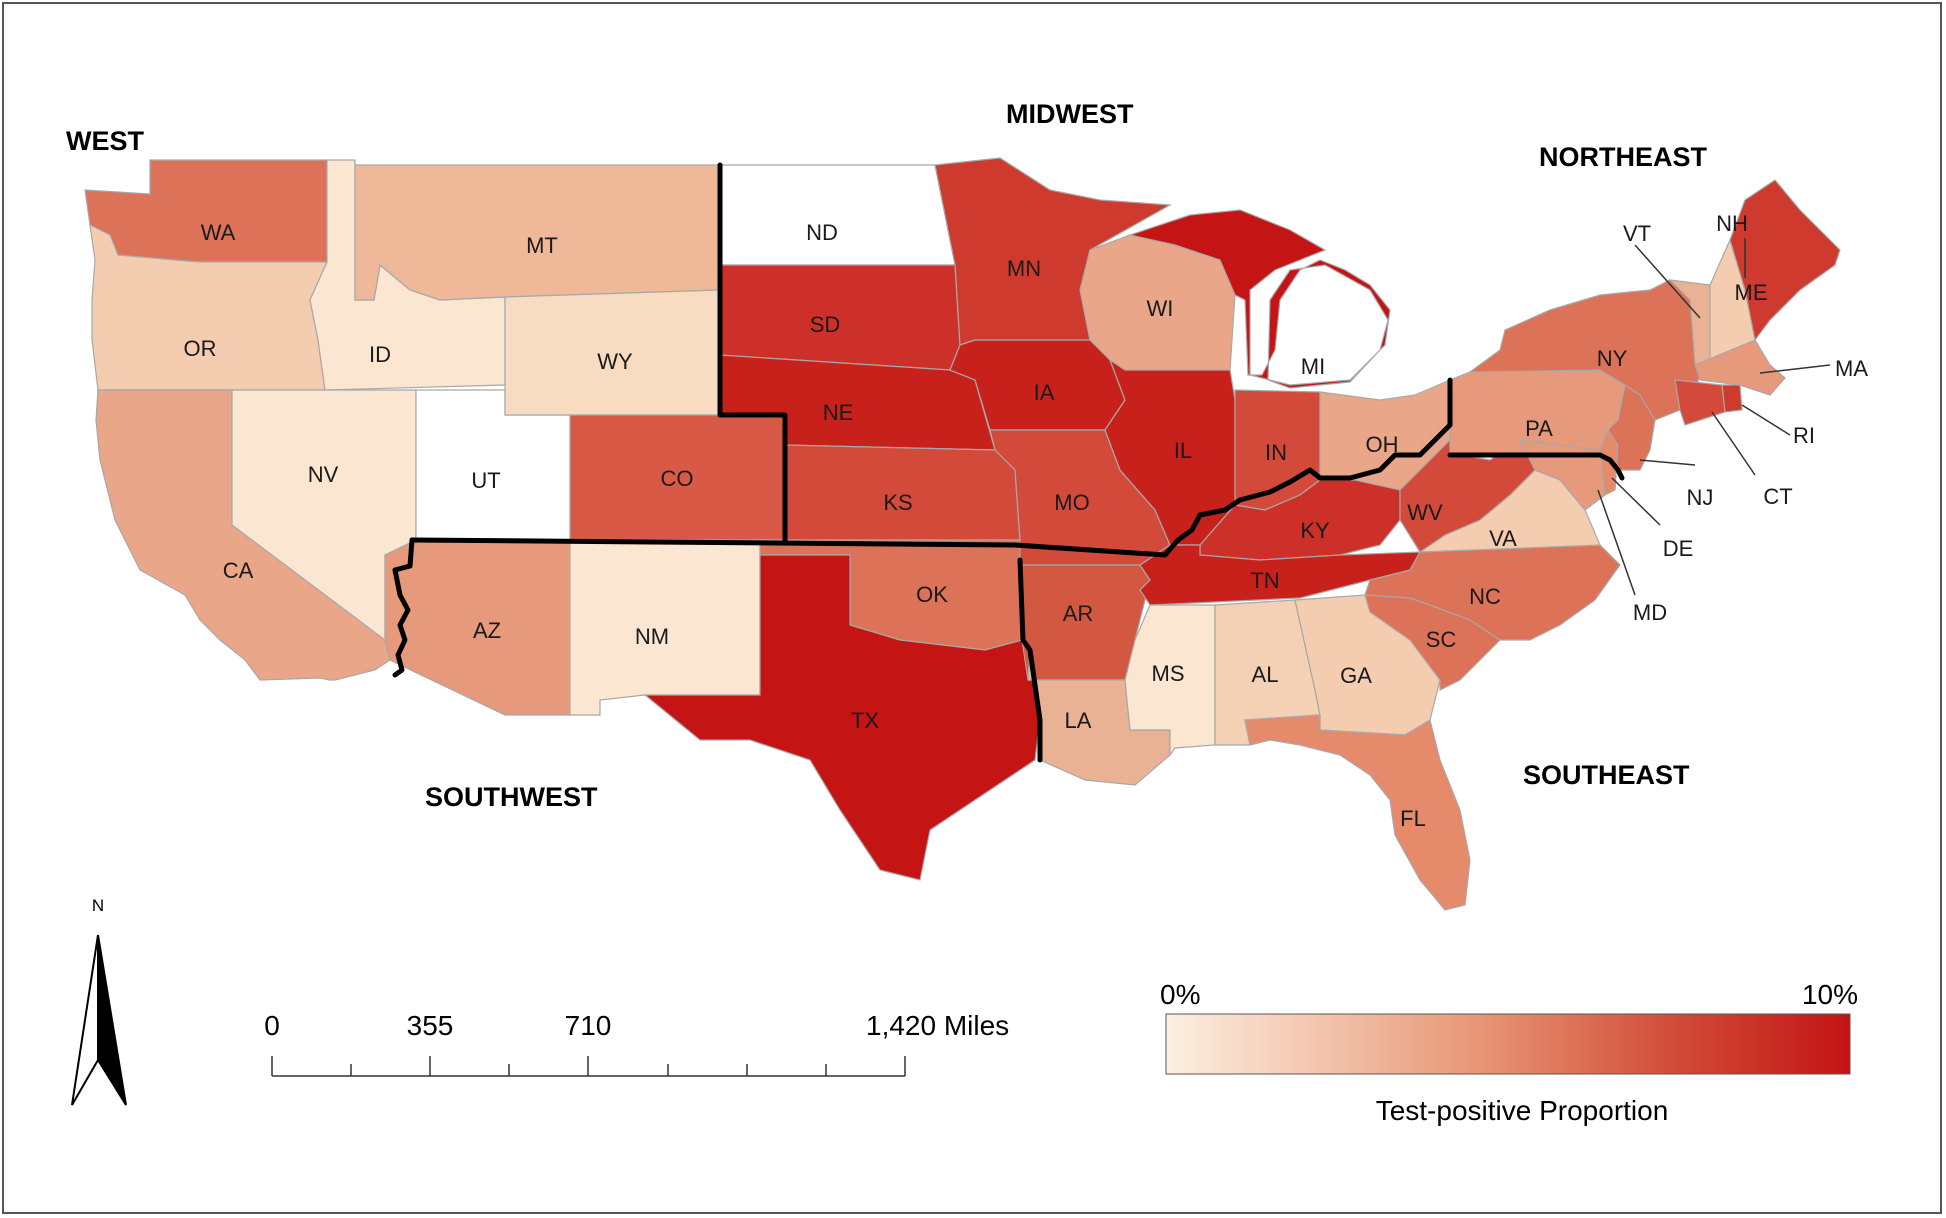 This screenshot has height=1218, width=1946. What do you see at coordinates (1356, 675) in the screenshot?
I see `label-GA: GA` at bounding box center [1356, 675].